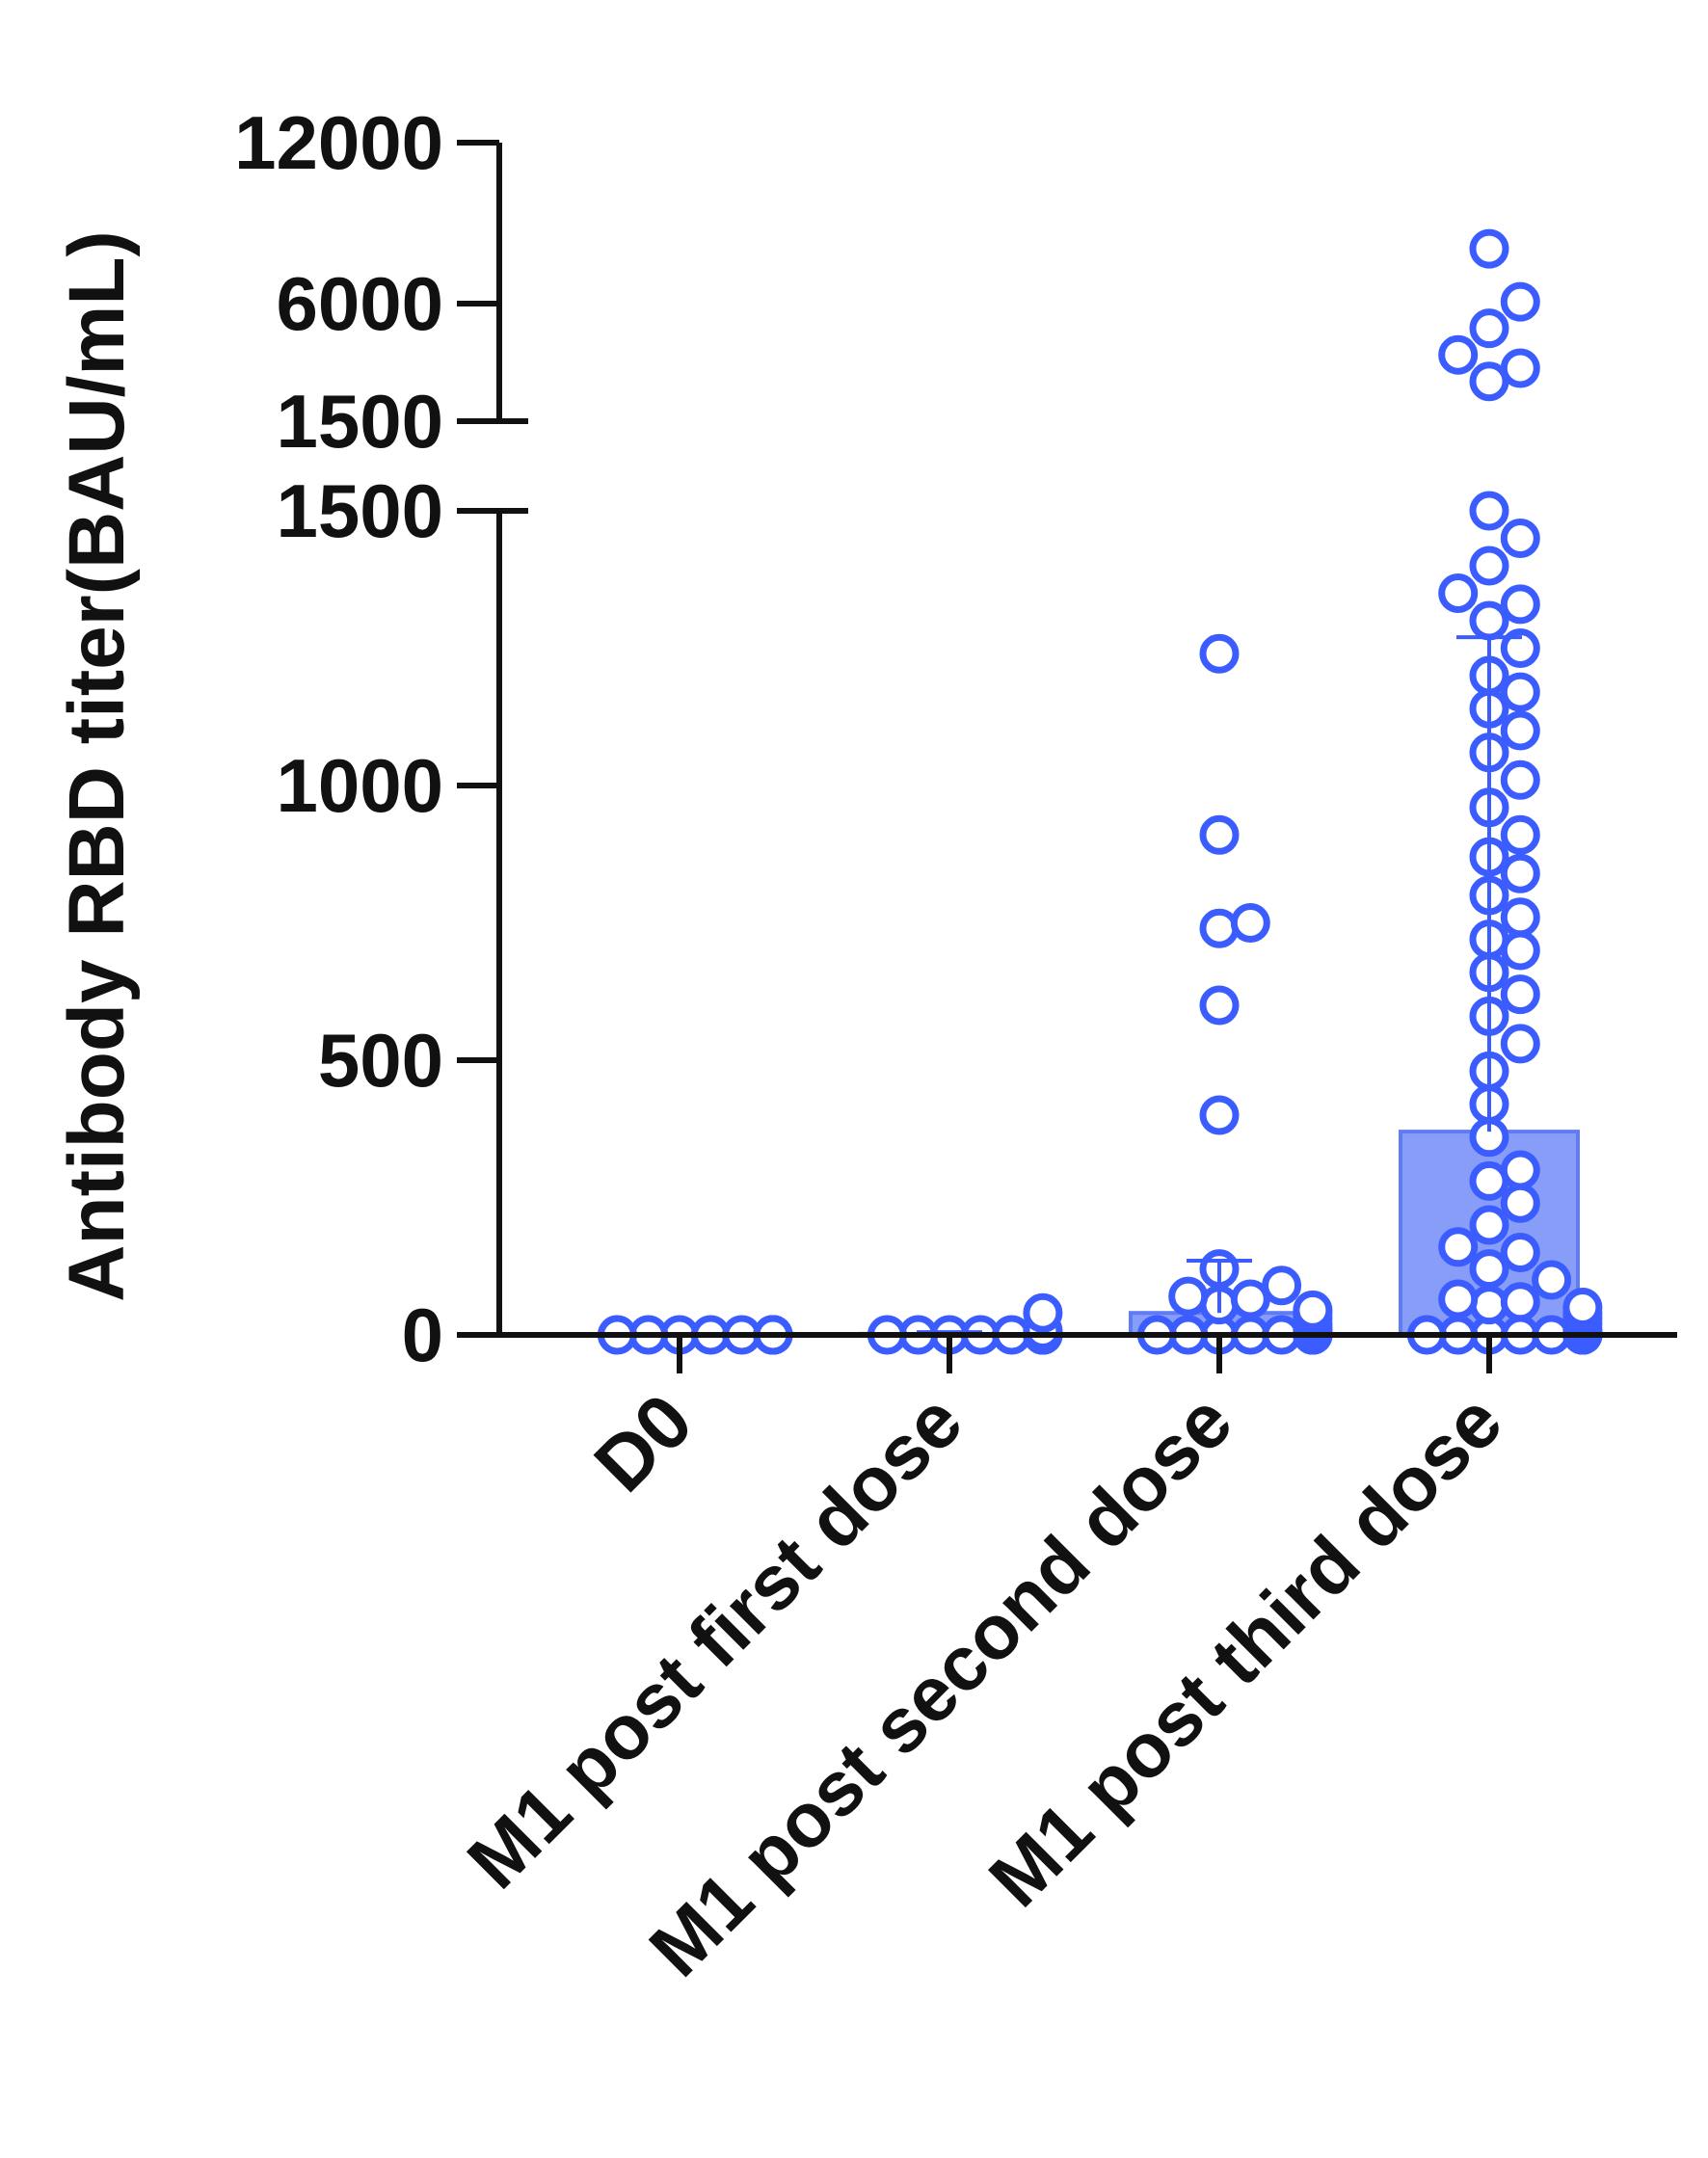  Describe the element at coordinates (380, 1060) in the screenshot. I see `y-tick-label: 500` at that location.